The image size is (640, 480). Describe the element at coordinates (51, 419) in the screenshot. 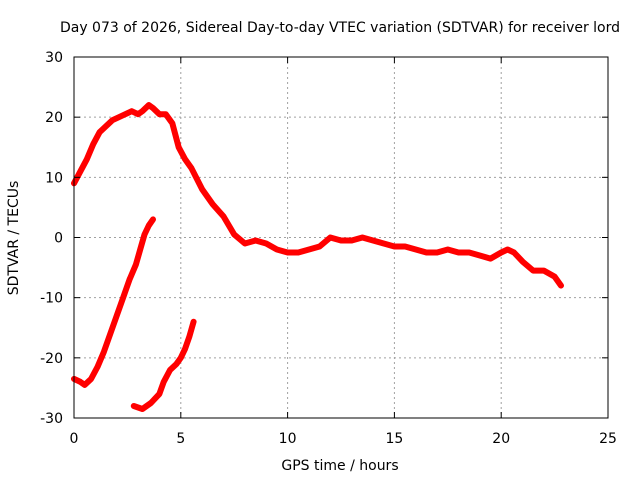

I see `y-tick-label: -30` at that location.